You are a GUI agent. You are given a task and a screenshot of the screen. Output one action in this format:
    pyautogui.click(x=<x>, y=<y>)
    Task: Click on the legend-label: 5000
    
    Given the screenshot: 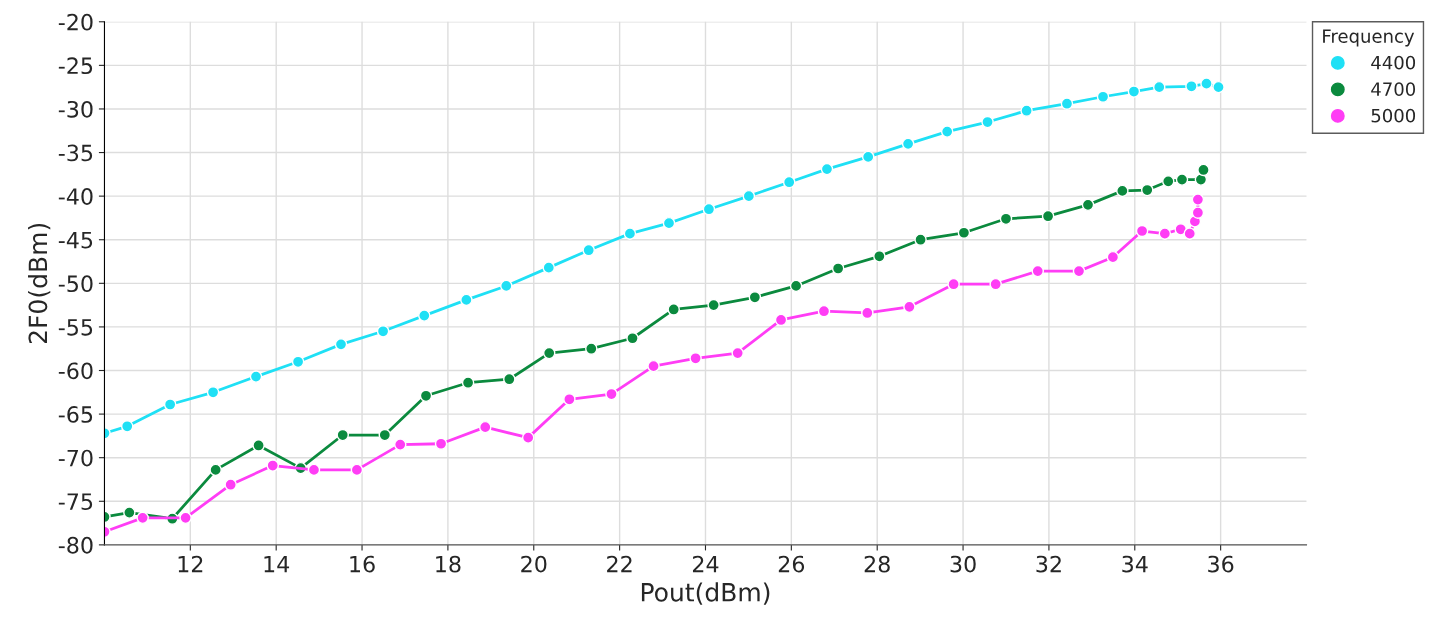 What is the action you would take?
    pyautogui.click(x=1393, y=115)
    